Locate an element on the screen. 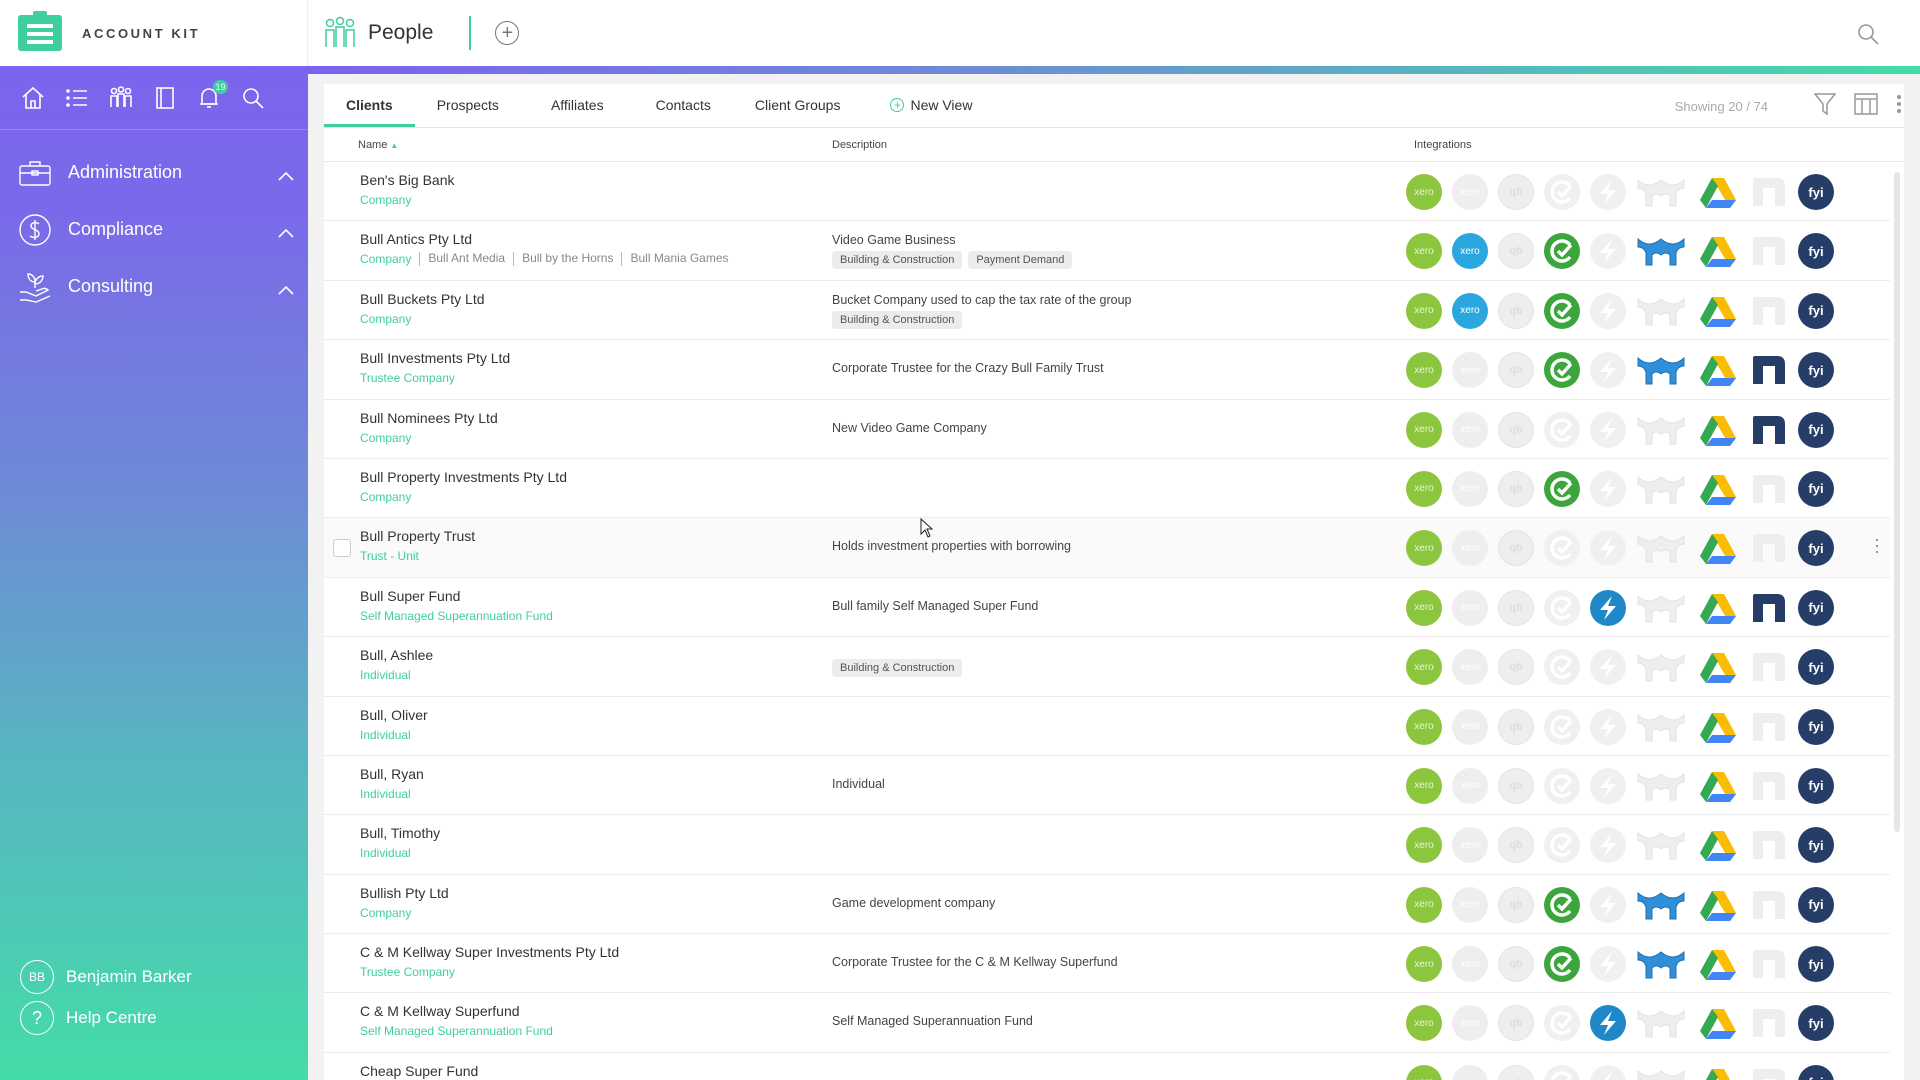  tab-prospects: Prospects is located at coordinates (468, 105).